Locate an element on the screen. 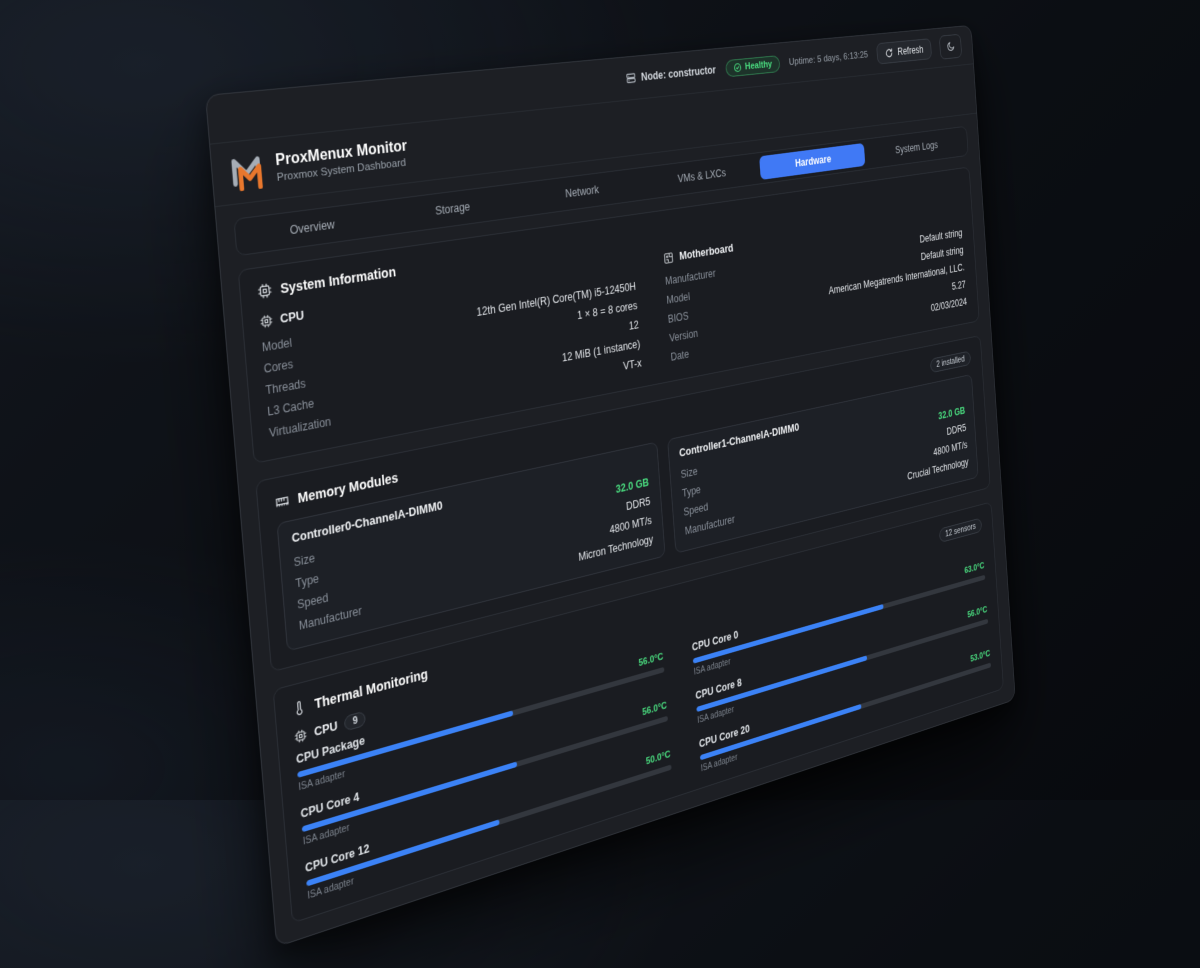 The image size is (1200, 968). thermal-group-name: CPU is located at coordinates (326, 729).